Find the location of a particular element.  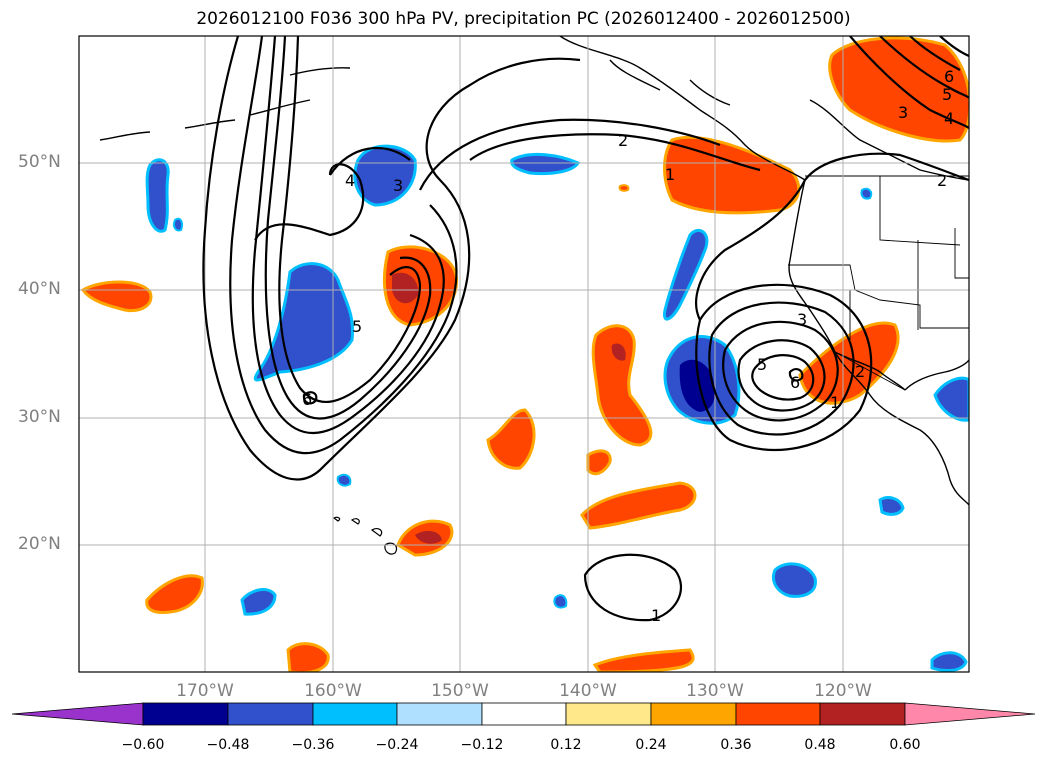

political-borders is located at coordinates (878, 283).